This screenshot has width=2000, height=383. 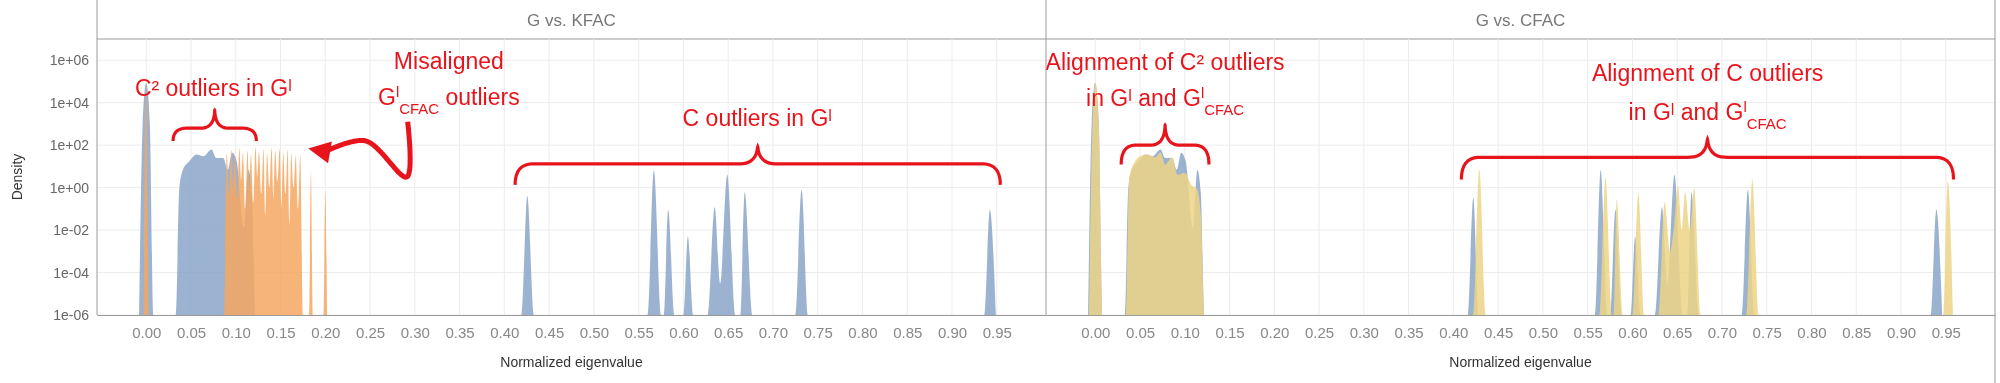 I want to click on y-tick-label: 1e+04, so click(x=69, y=102).